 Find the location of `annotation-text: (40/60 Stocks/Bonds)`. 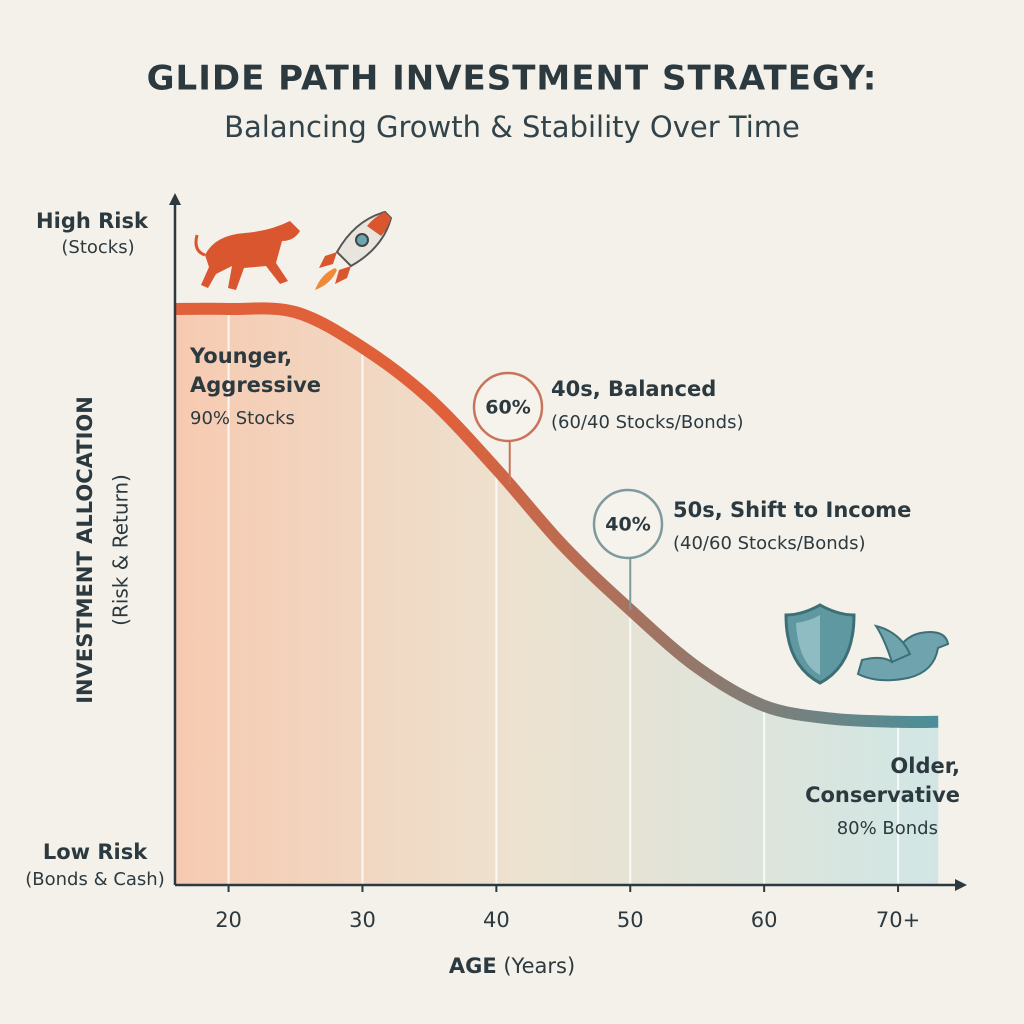

annotation-text: (40/60 Stocks/Bonds) is located at coordinates (769, 543).